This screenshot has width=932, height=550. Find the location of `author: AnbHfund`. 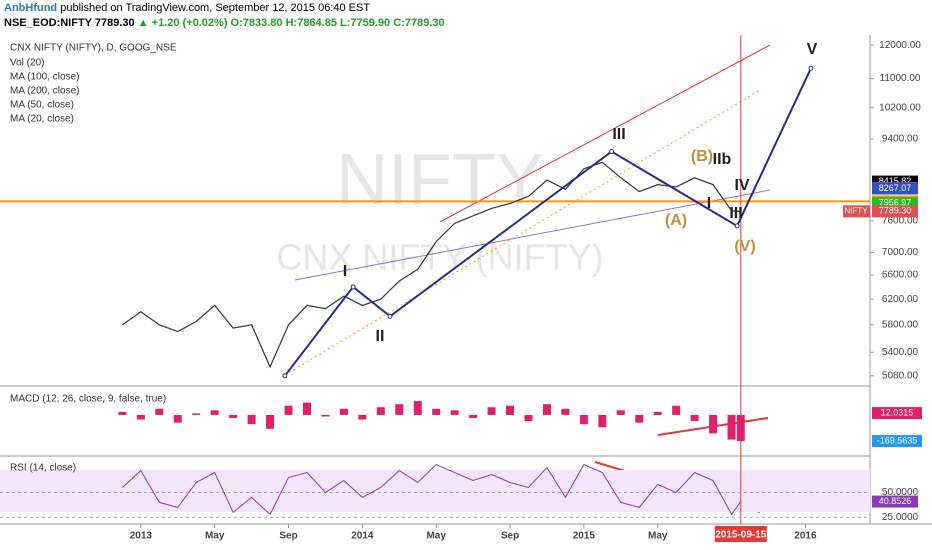

author: AnbHfund is located at coordinates (31, 8).